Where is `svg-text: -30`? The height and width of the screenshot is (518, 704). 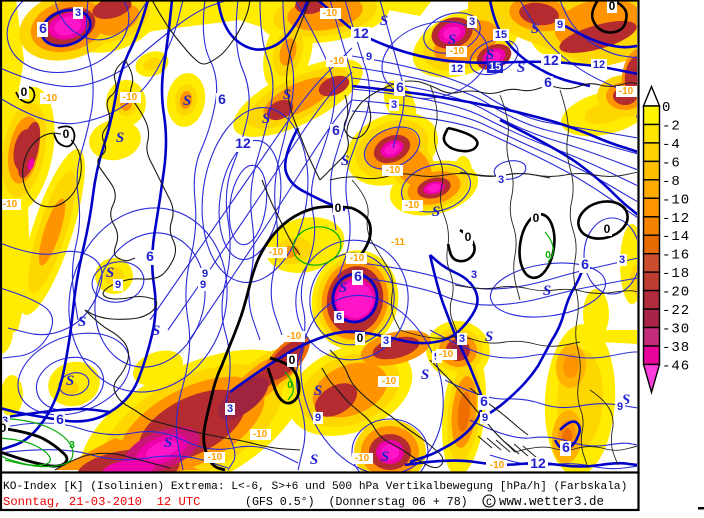
svg-text: -30 is located at coordinates (676, 330).